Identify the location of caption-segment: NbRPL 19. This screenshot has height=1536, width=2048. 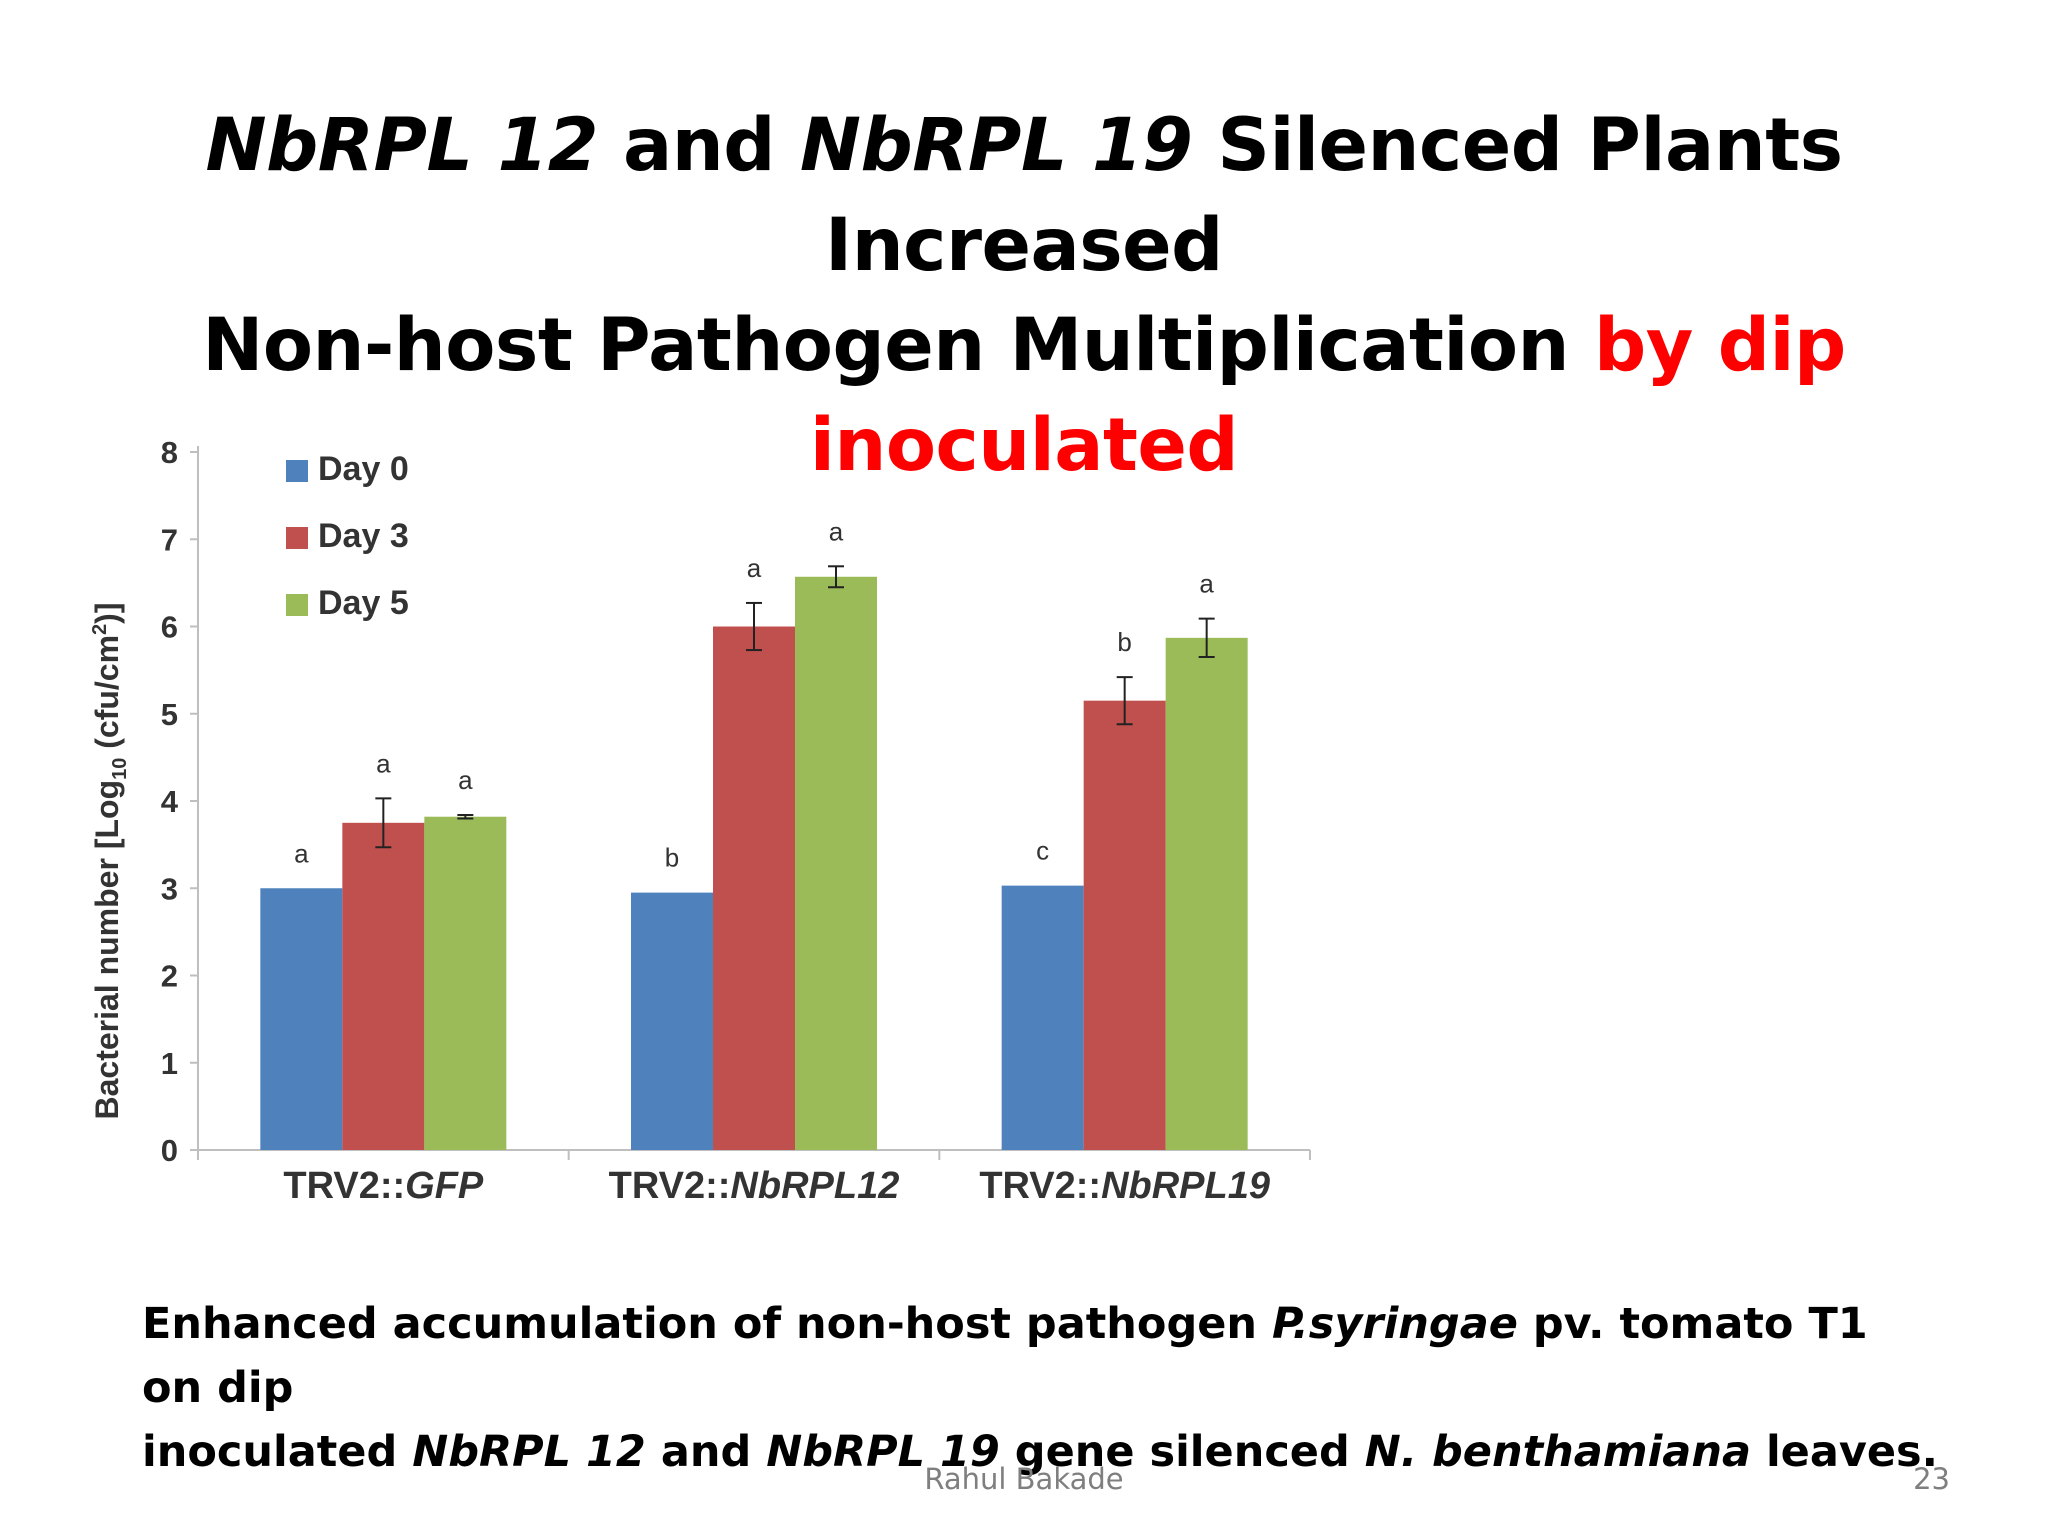
(883, 1452).